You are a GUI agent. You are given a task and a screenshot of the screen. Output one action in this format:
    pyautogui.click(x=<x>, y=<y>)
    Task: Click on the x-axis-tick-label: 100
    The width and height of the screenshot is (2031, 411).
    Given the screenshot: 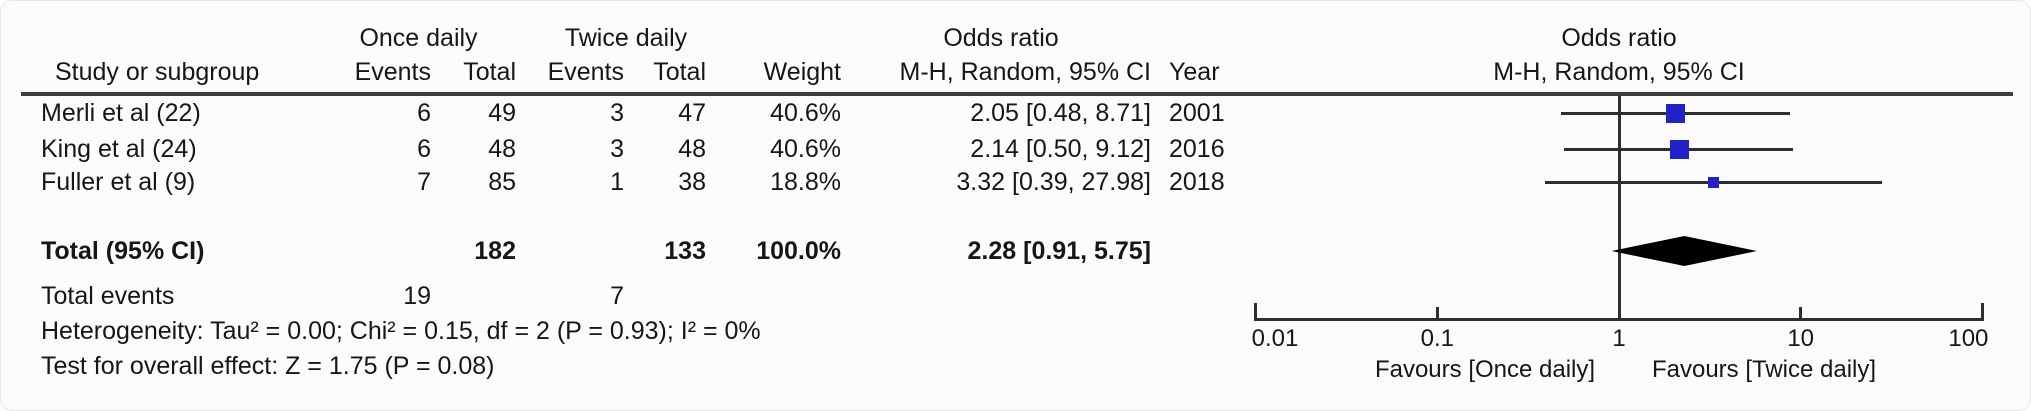 What is the action you would take?
    pyautogui.click(x=1968, y=338)
    